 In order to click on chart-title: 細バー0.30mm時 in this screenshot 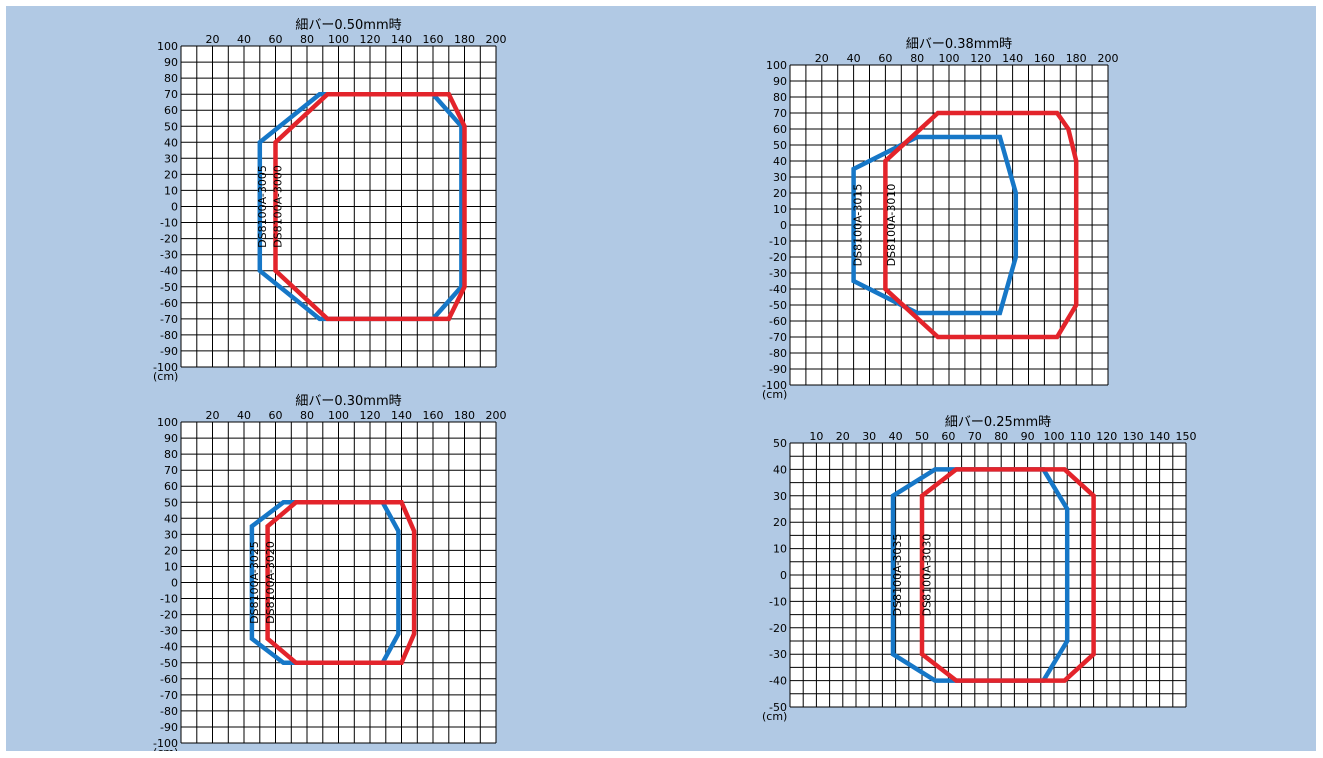, I will do `click(348, 401)`.